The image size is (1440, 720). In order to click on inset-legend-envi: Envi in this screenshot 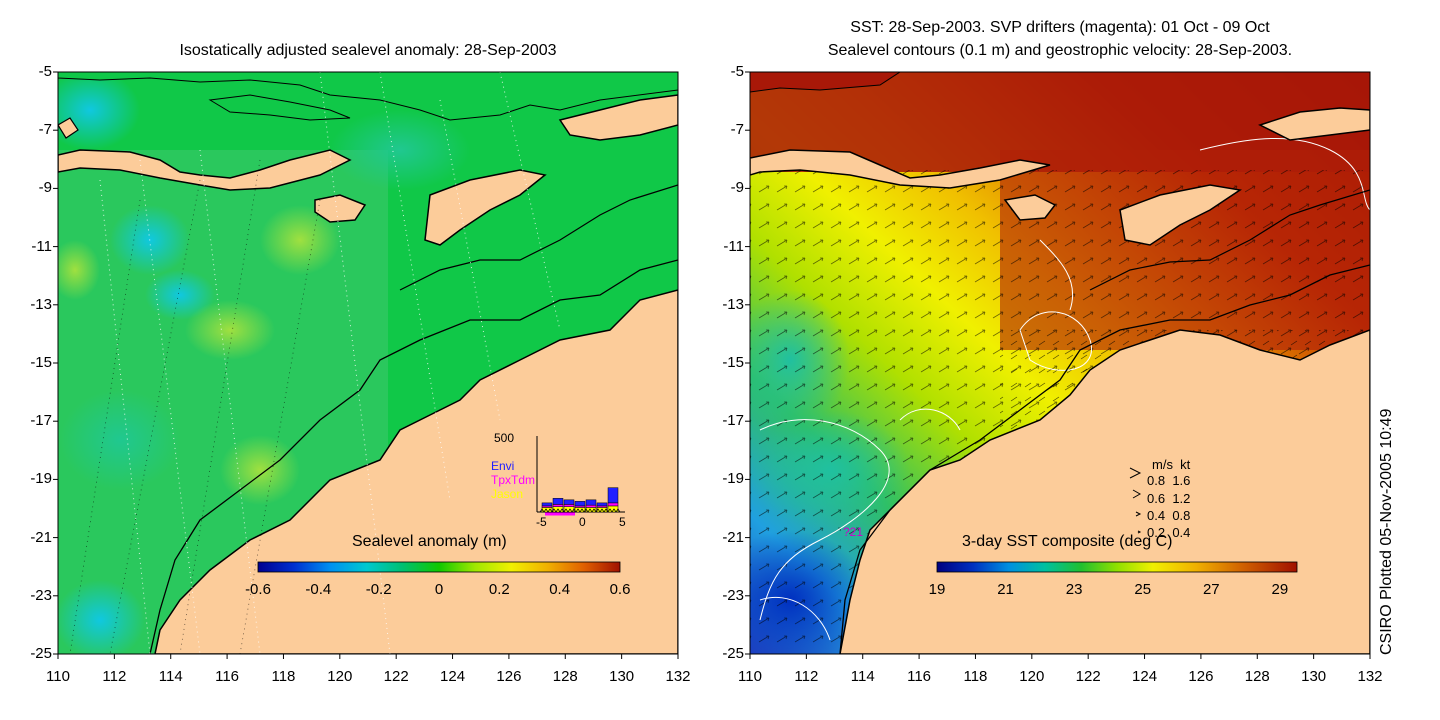, I will do `click(503, 466)`.